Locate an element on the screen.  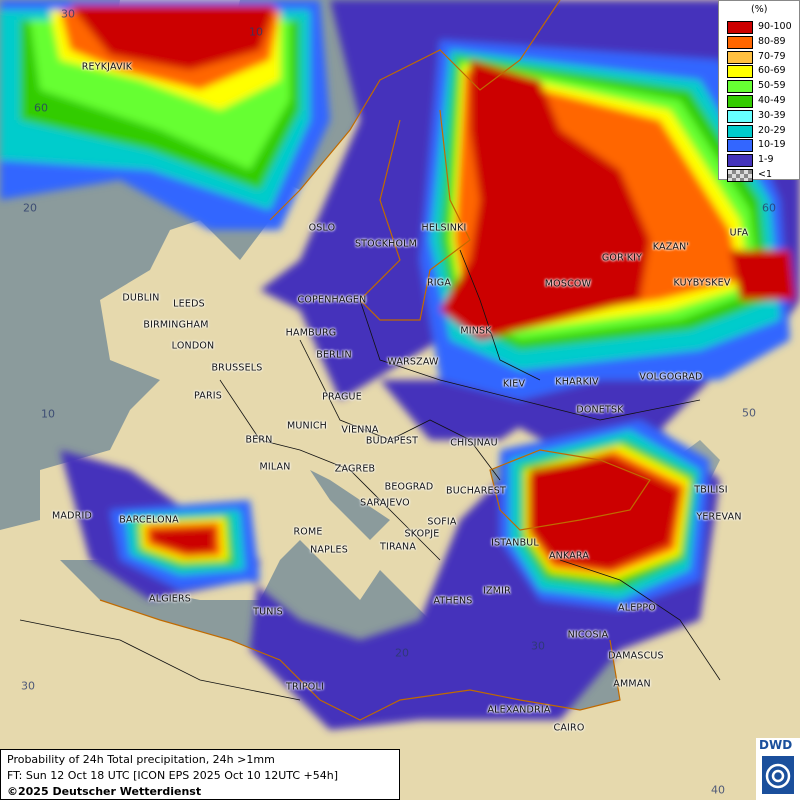
city-label: ZAGREB is located at coordinates (355, 469).